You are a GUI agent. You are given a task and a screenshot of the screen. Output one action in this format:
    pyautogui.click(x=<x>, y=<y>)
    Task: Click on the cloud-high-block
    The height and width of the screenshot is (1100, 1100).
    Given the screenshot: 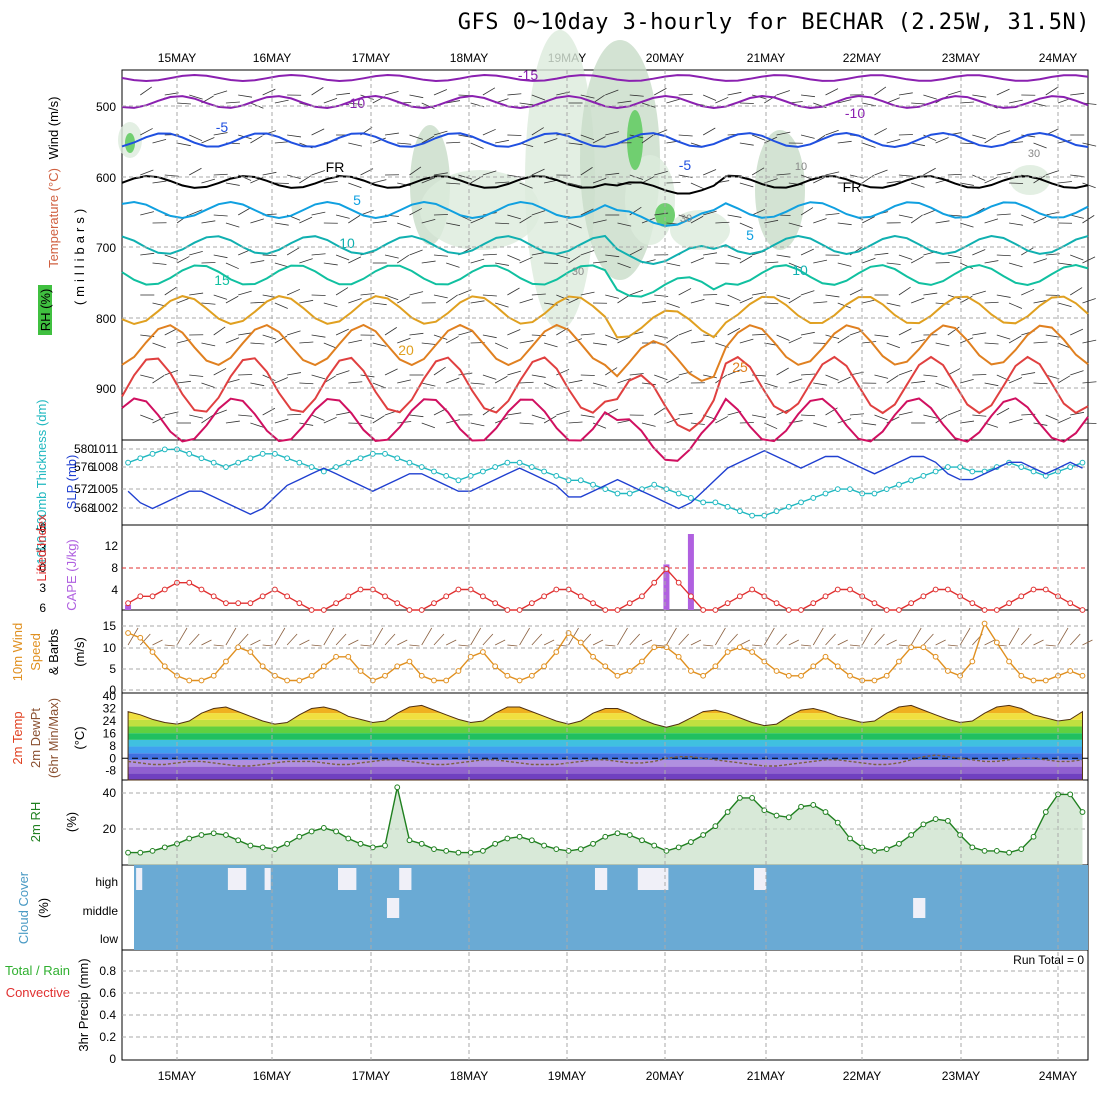 What is the action you would take?
    pyautogui.click(x=601, y=879)
    